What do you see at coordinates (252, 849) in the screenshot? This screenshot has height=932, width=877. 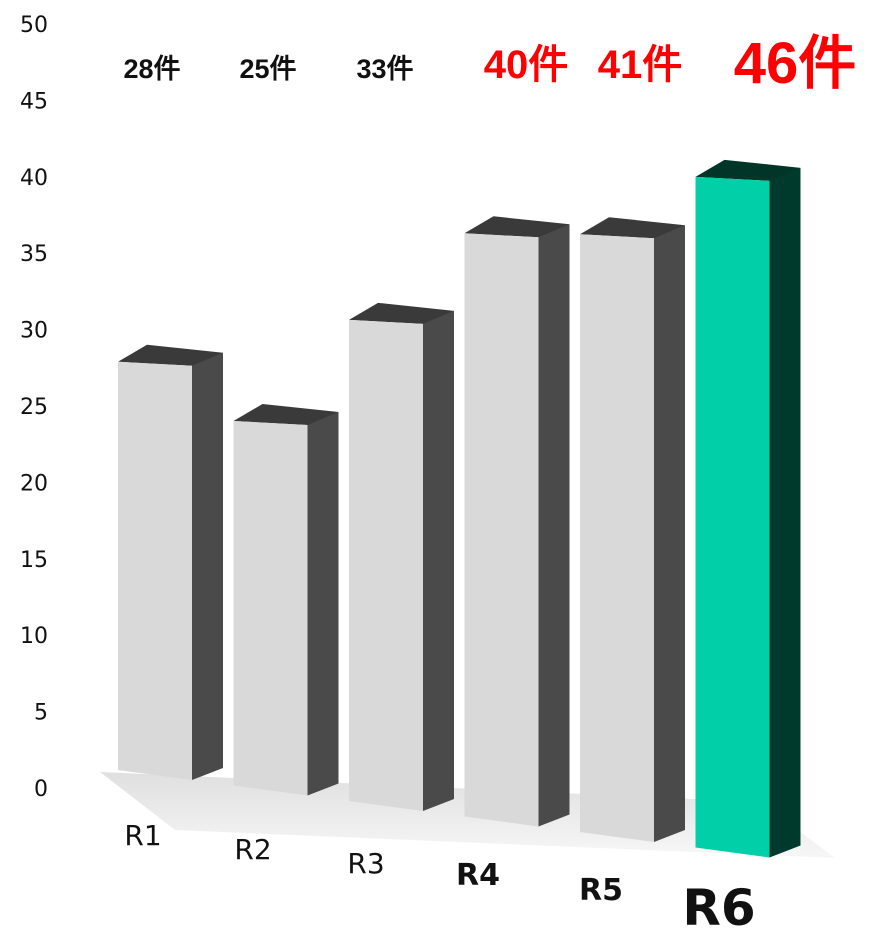 I see `x-tick-label: R2` at bounding box center [252, 849].